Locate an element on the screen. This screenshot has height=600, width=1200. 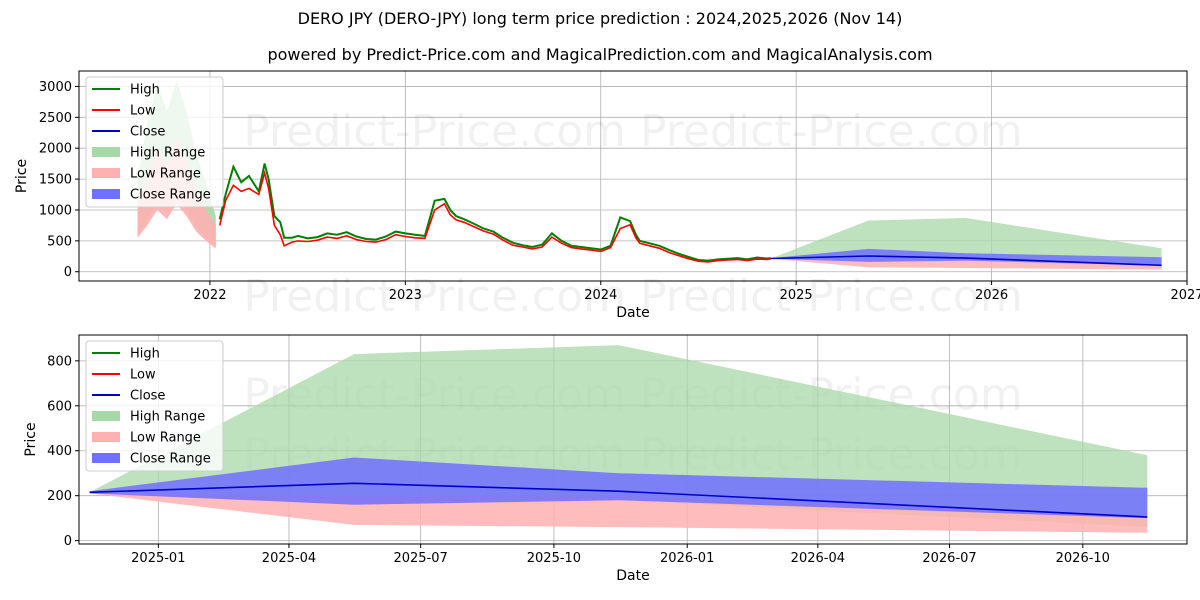
panel2-x-tick-label: 2026-07 is located at coordinates (949, 558).